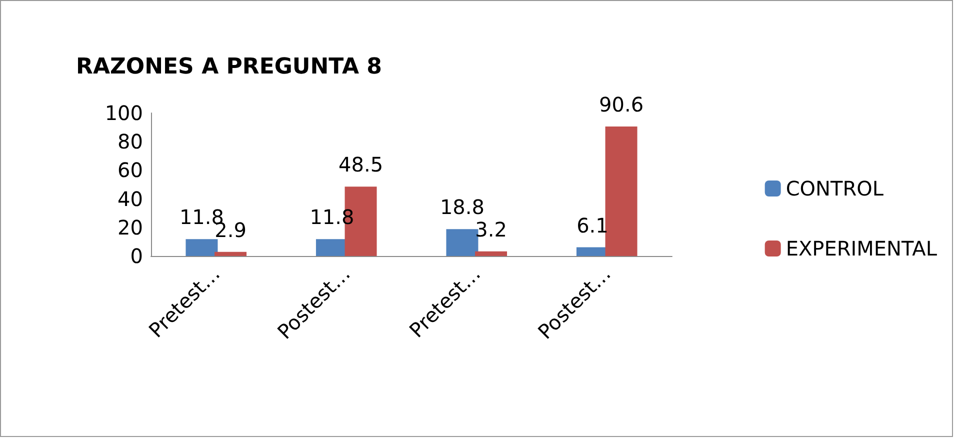  I want to click on data-label: 90.6, so click(621, 104).